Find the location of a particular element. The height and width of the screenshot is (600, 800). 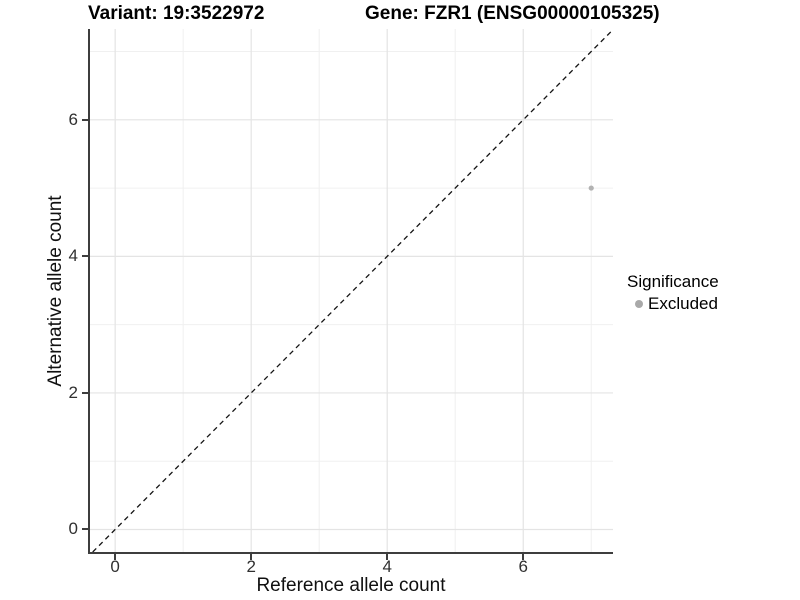

x-tick-label: 2 is located at coordinates (251, 566).